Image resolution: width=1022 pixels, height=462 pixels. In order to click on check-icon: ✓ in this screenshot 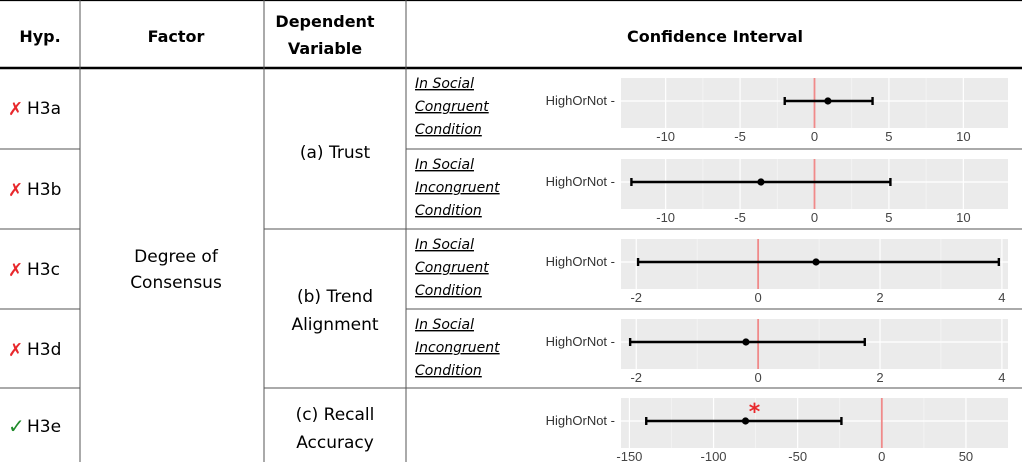, I will do `click(16, 426)`.